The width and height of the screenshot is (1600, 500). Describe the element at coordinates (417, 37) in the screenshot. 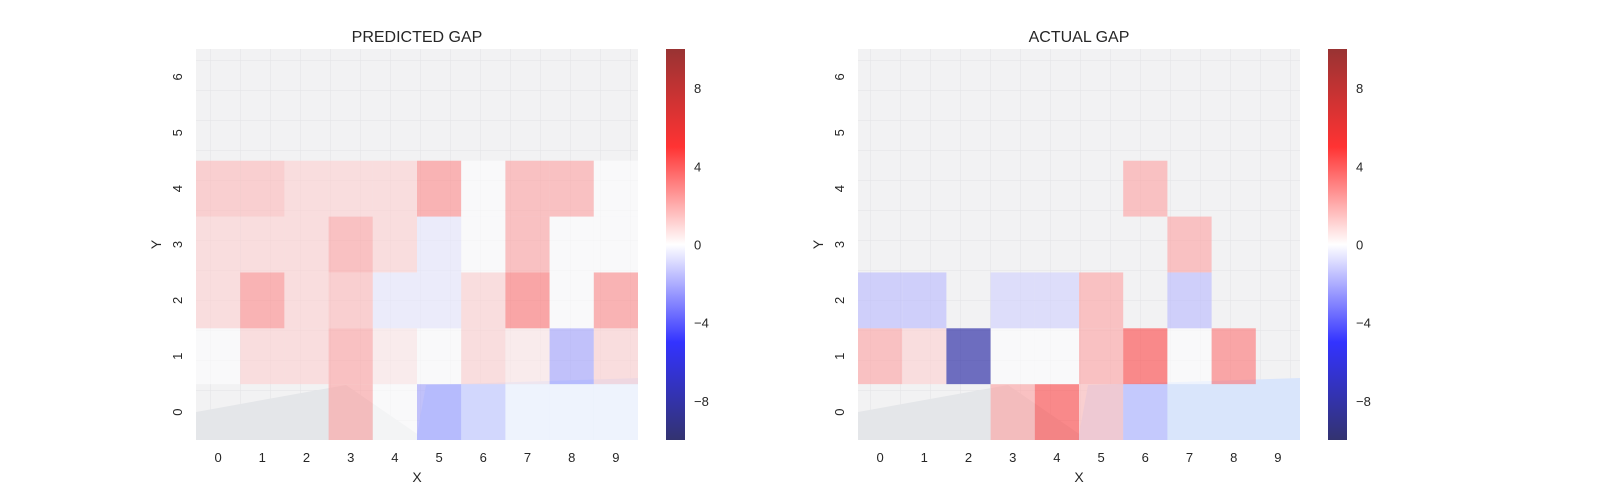

I see `chart-title: PREDICTED GAP` at that location.